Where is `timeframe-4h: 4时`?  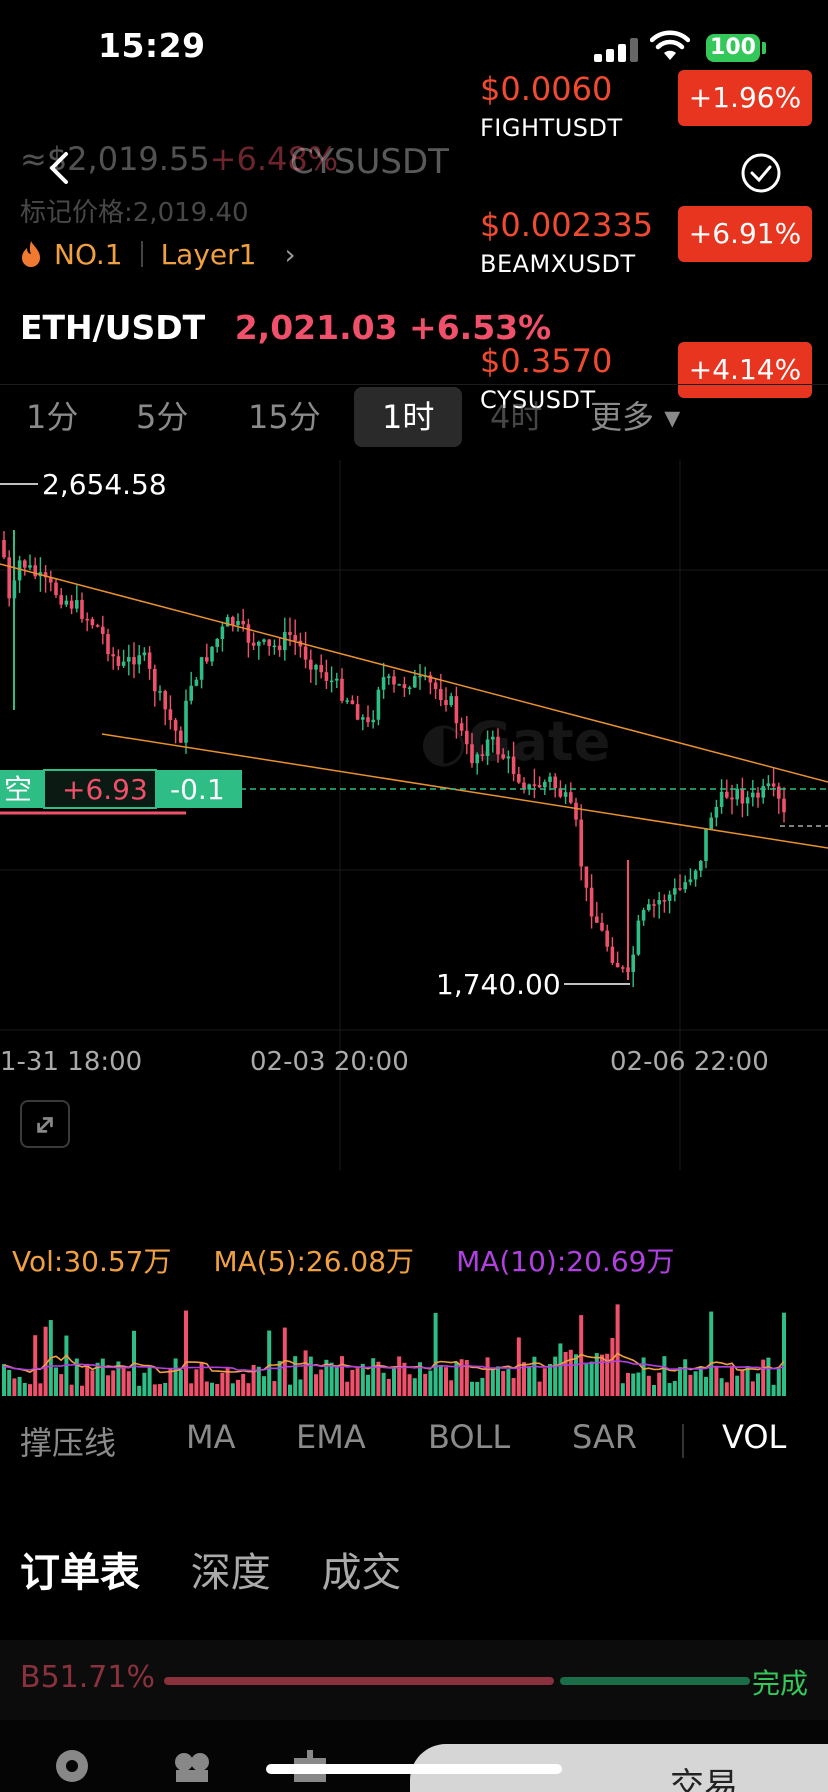 timeframe-4h: 4时 is located at coordinates (516, 417).